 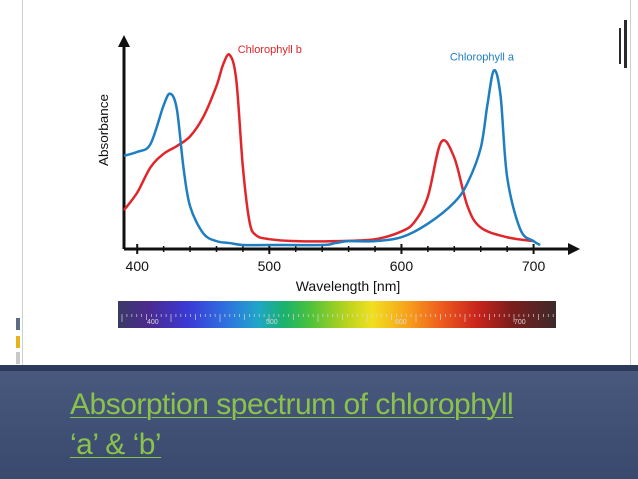 I want to click on left-deco-bar-dark, so click(x=18, y=324).